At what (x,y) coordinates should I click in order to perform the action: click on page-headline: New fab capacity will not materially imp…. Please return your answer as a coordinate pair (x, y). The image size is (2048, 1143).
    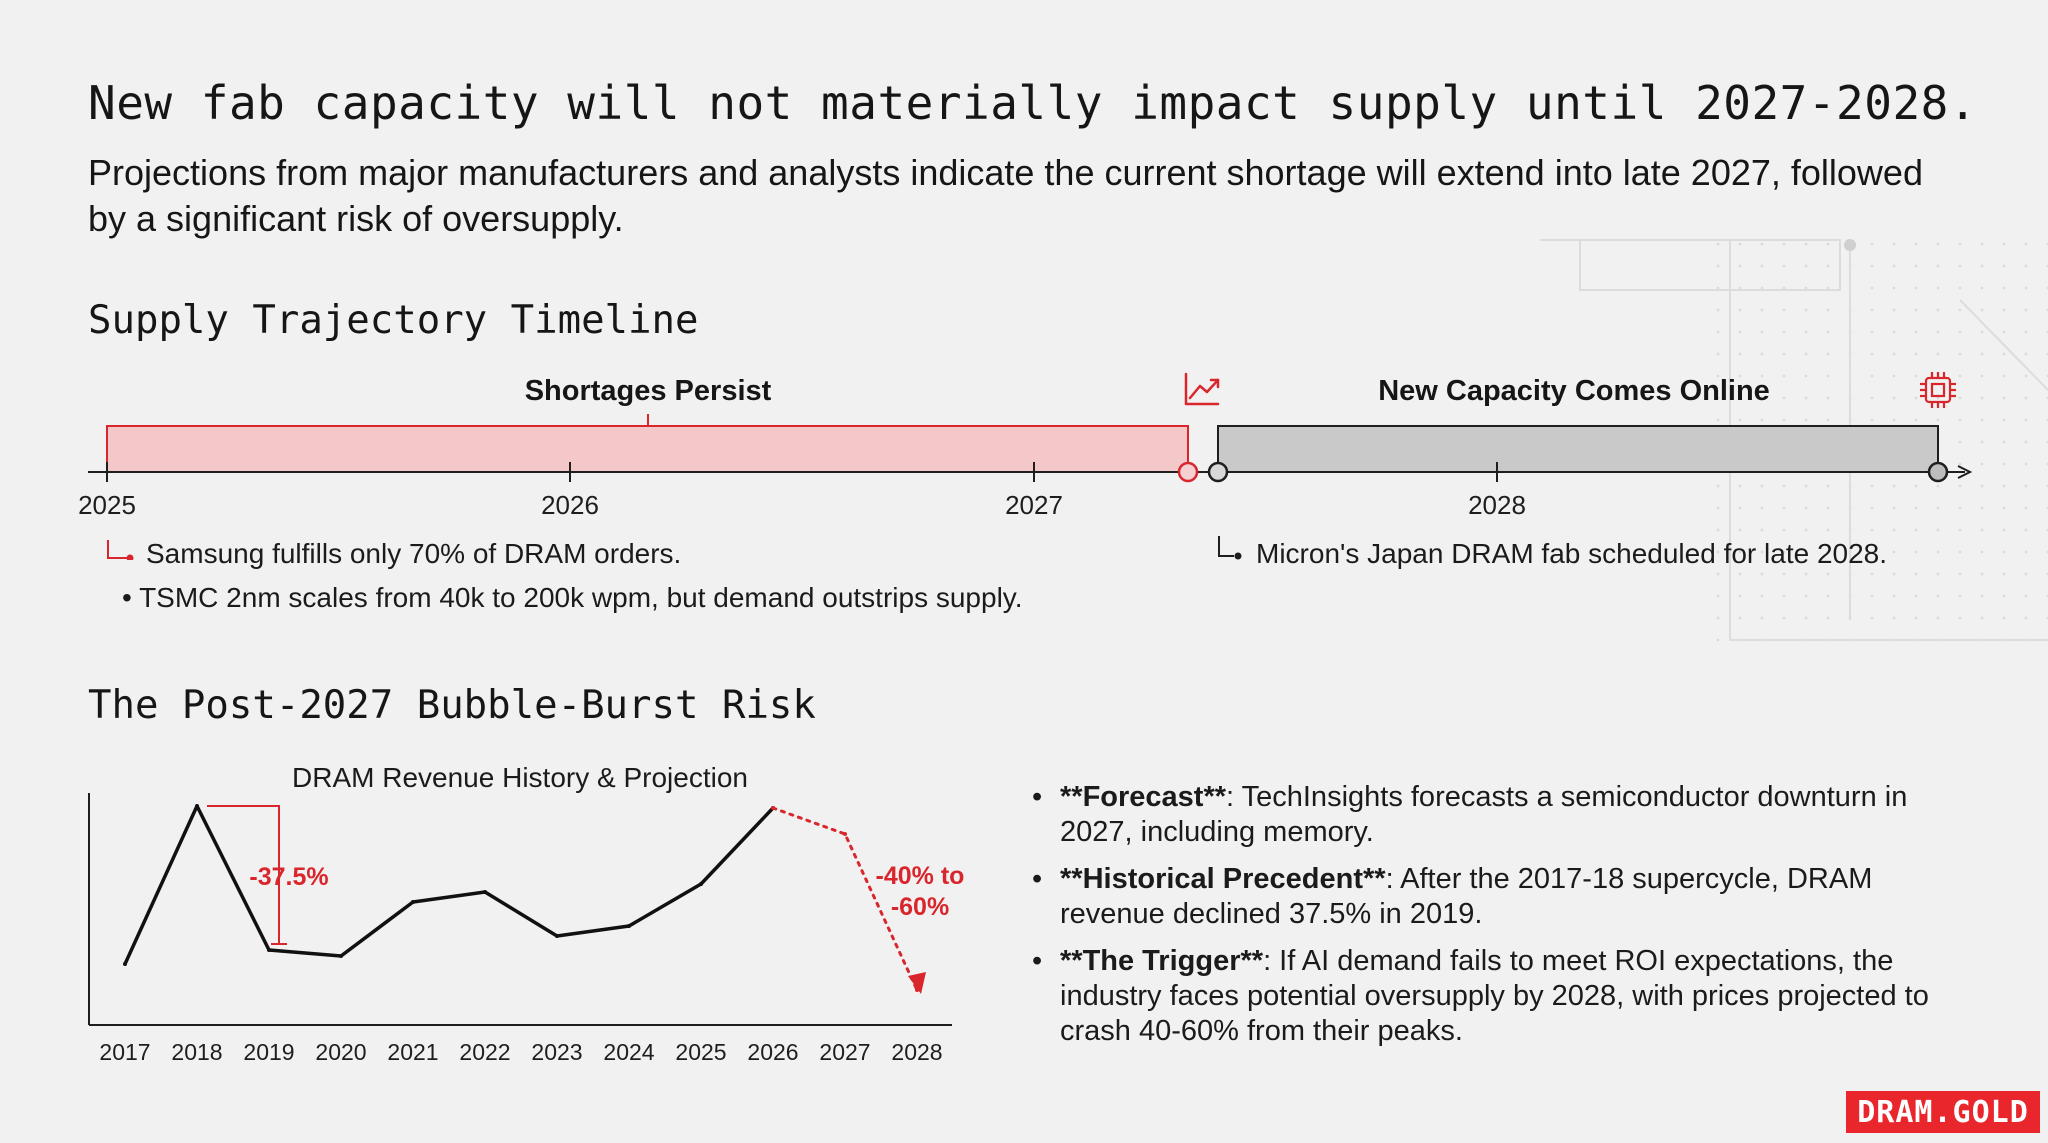
    Looking at the image, I should click on (1033, 103).